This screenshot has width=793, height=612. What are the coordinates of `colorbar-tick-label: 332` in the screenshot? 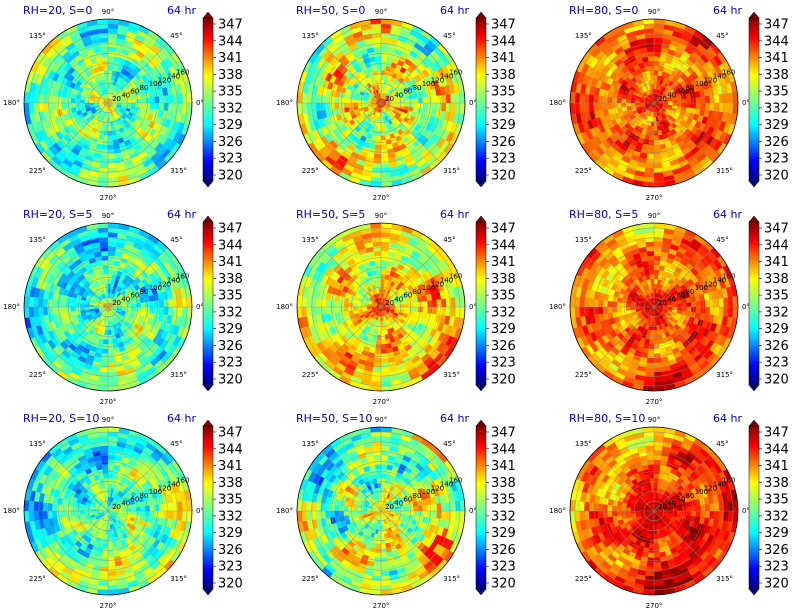 It's located at (230, 108).